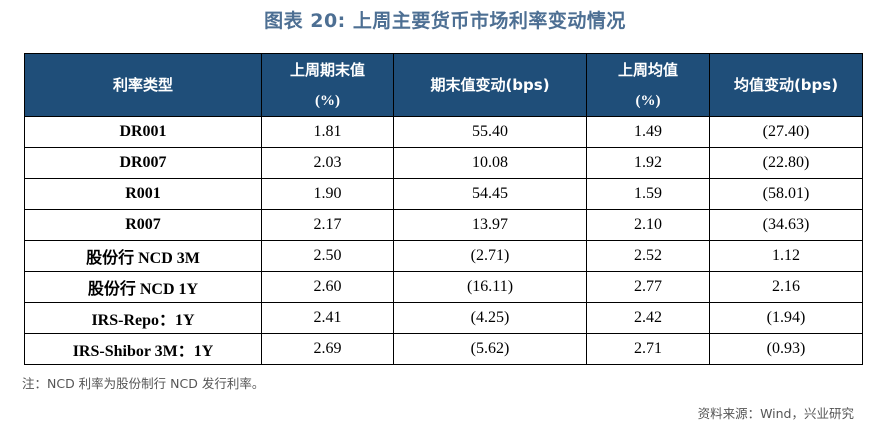  What do you see at coordinates (327, 349) in the screenshot?
I see `end-value-cell: 2.69` at bounding box center [327, 349].